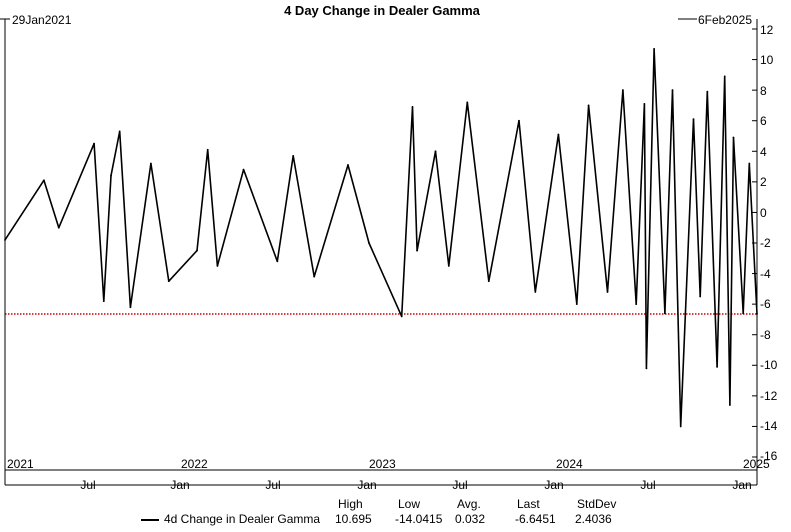 The width and height of the screenshot is (791, 532). Describe the element at coordinates (765, 243) in the screenshot. I see `y-tick-label: -2` at that location.